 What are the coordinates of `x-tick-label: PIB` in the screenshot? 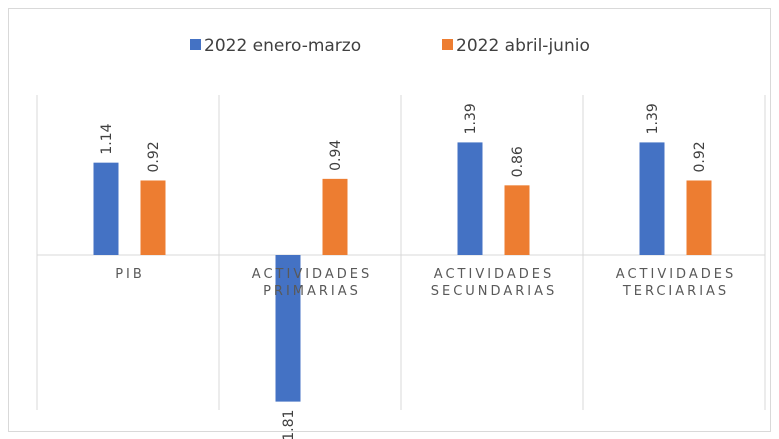 It's located at (130, 274).